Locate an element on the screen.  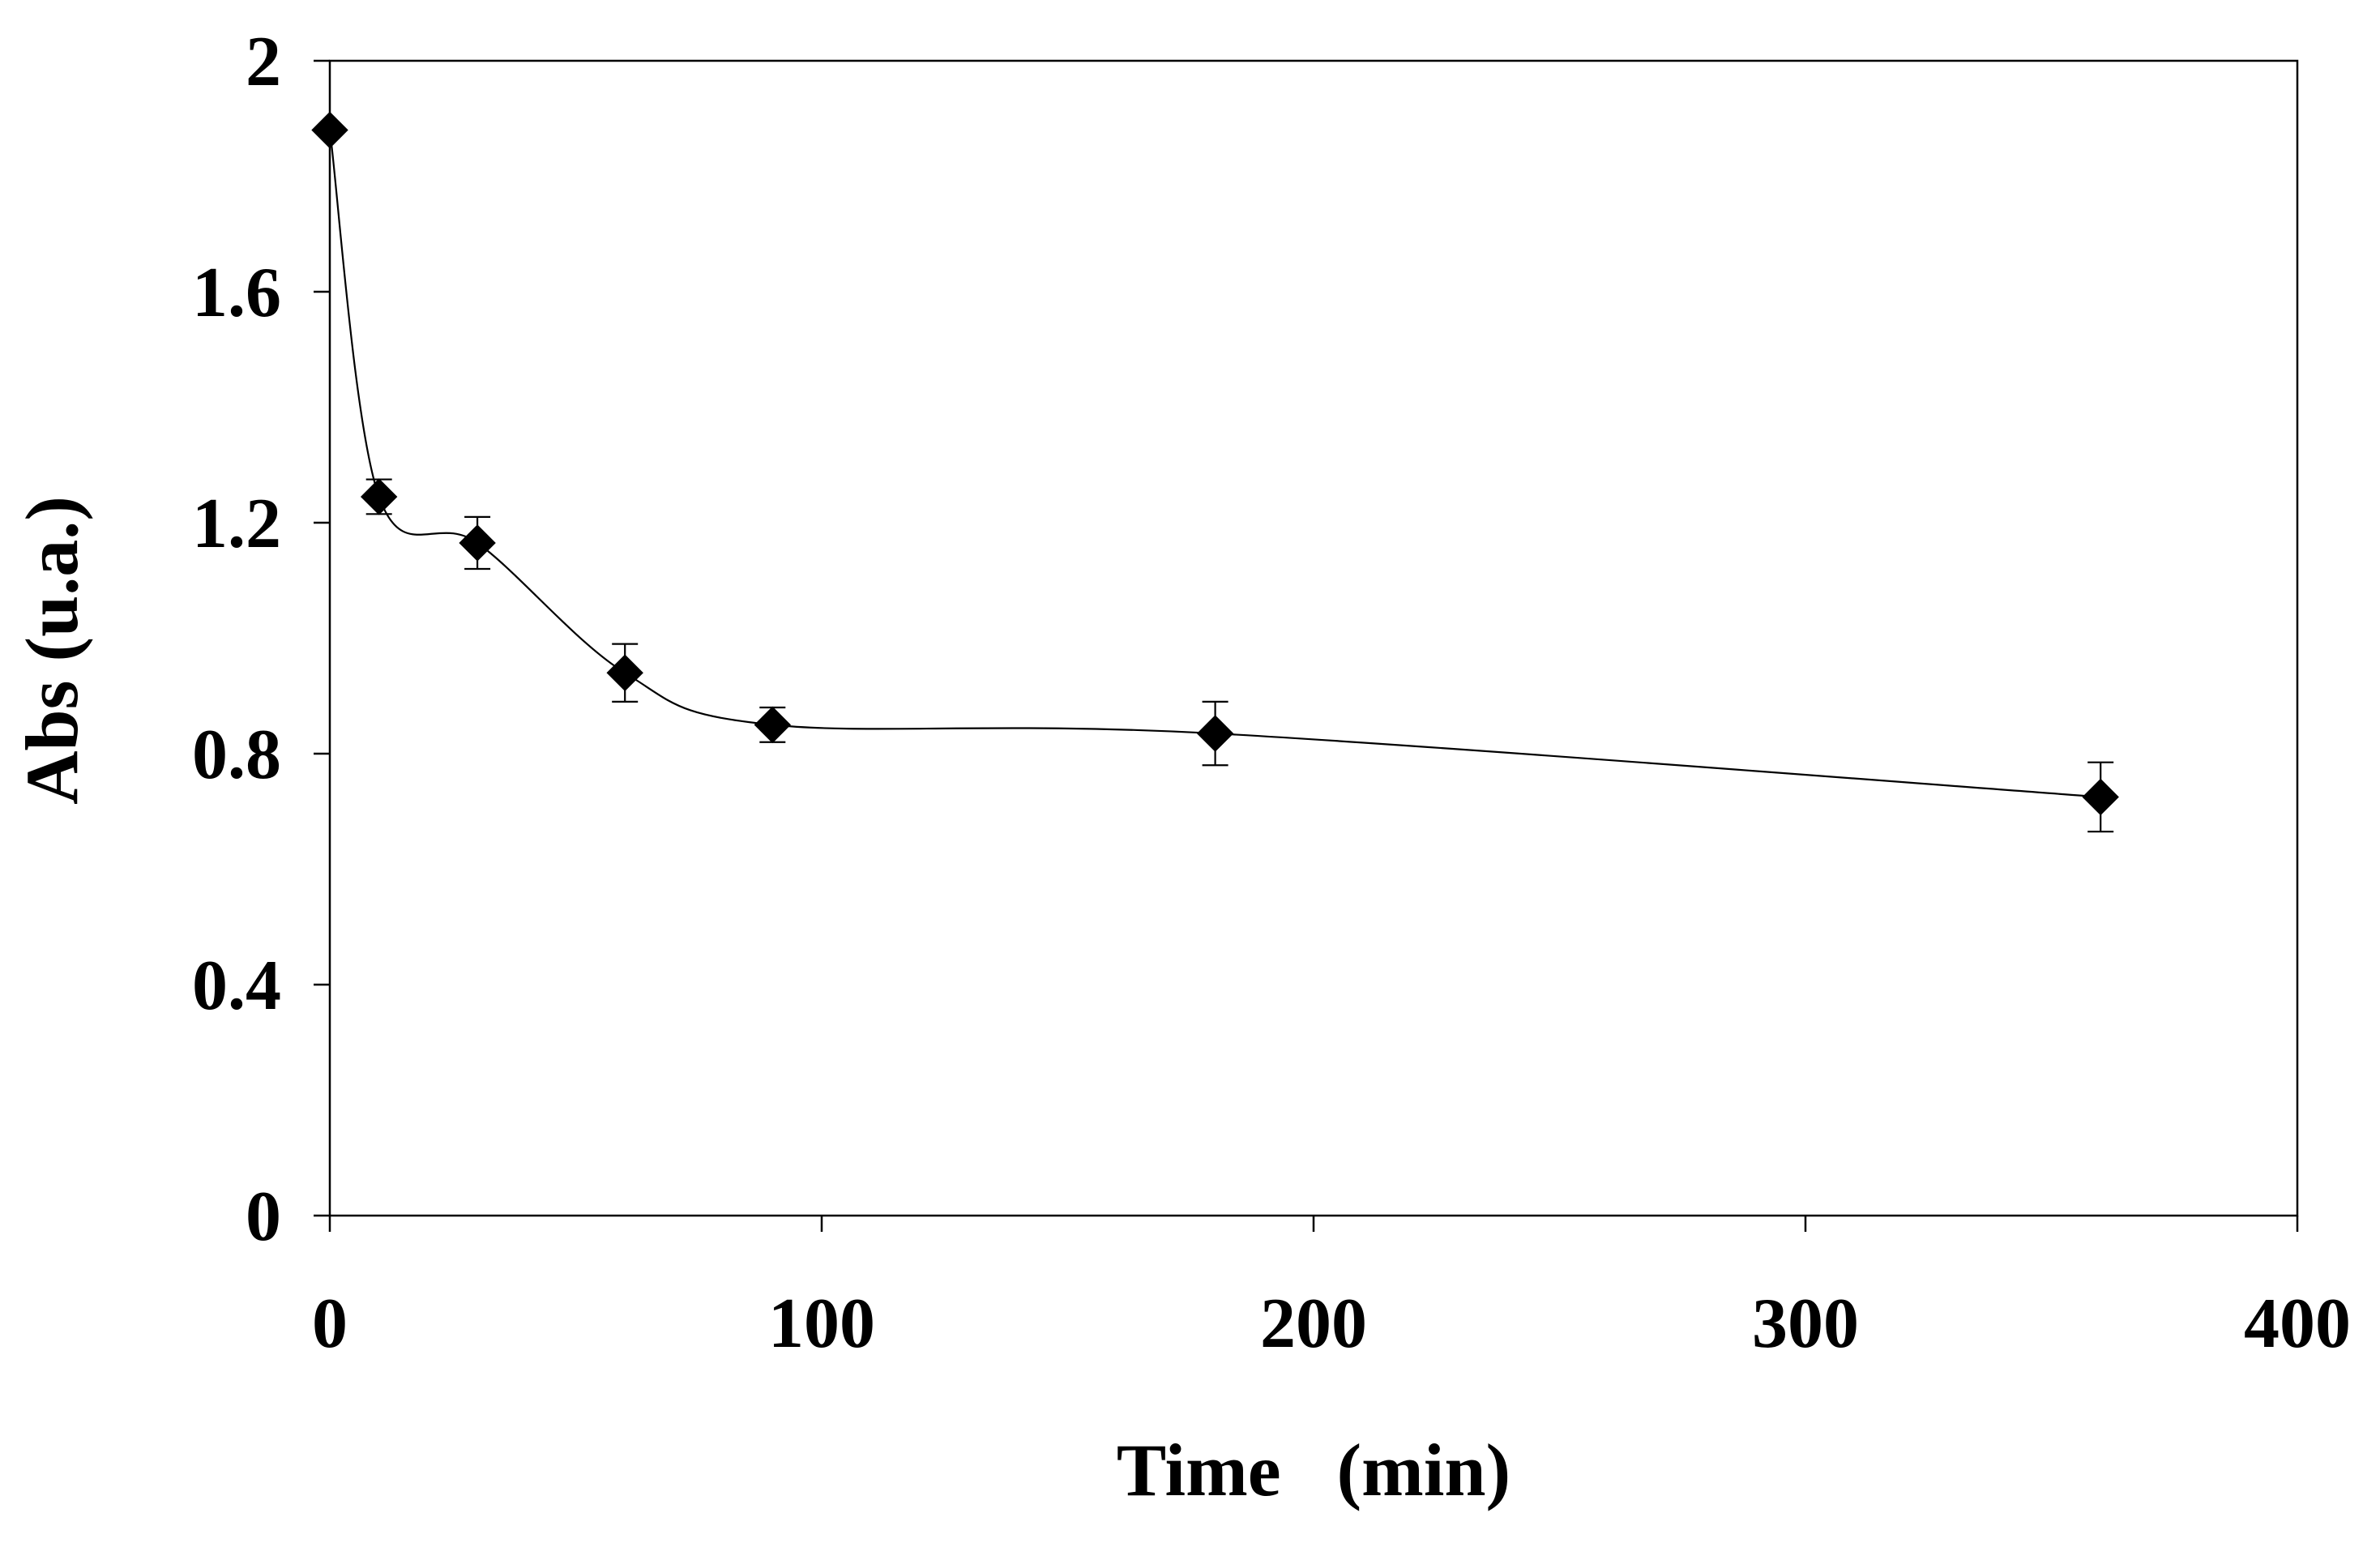
y-tick-label: 2 is located at coordinates (263, 62).